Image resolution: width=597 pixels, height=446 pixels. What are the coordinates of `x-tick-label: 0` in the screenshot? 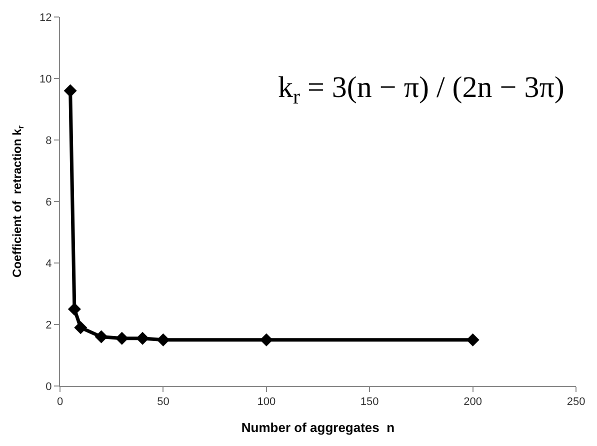 It's located at (60, 402).